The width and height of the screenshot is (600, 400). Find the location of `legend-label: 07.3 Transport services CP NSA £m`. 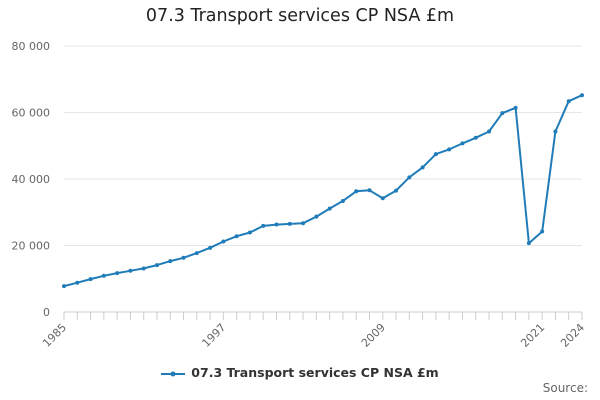

legend-label: 07.3 Transport services CP NSA £m is located at coordinates (315, 372).